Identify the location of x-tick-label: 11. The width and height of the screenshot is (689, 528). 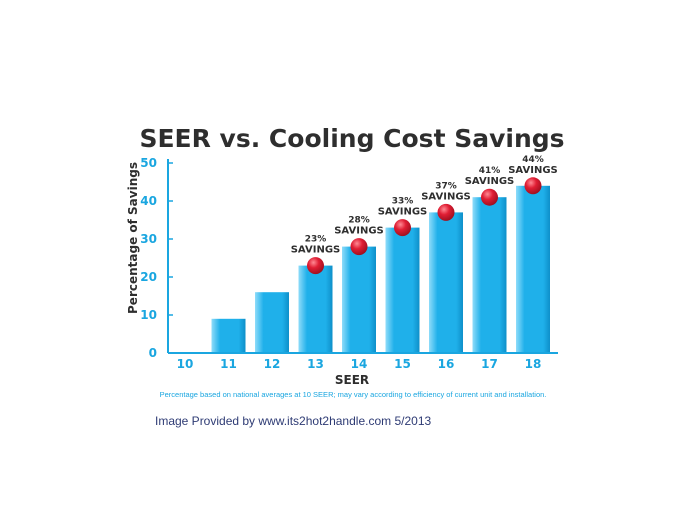
(228, 364).